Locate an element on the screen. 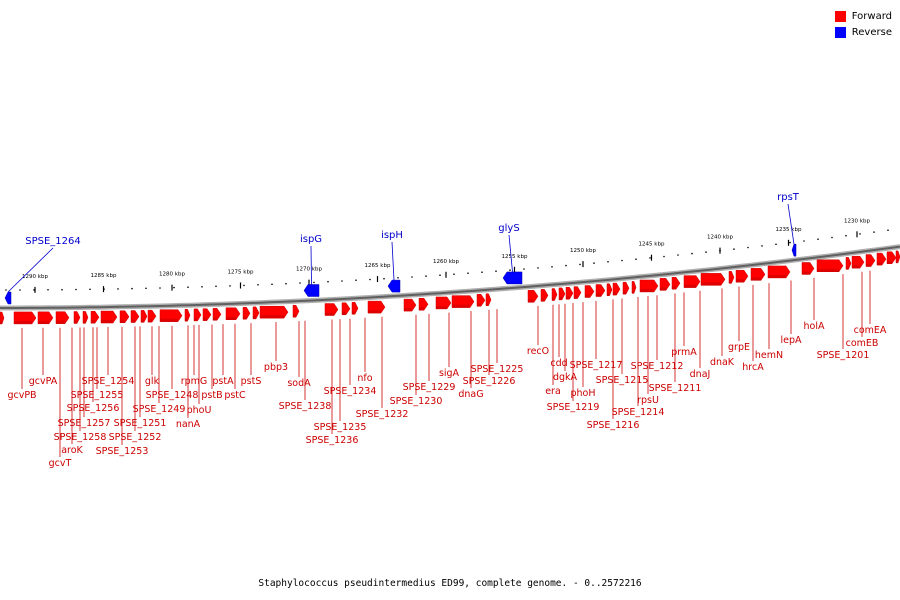  gene-label-forward: SPSE_1212 is located at coordinates (657, 366).